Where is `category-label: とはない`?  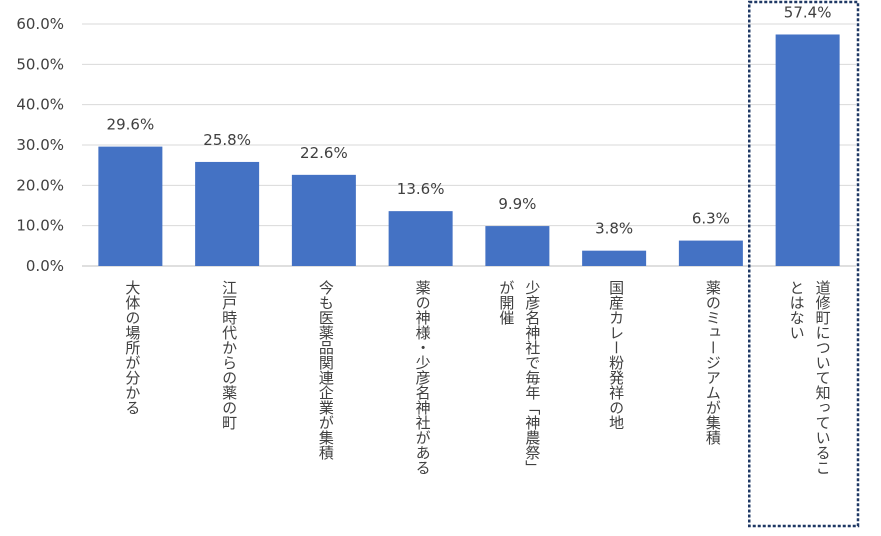
category-label: とはない is located at coordinates (797, 310).